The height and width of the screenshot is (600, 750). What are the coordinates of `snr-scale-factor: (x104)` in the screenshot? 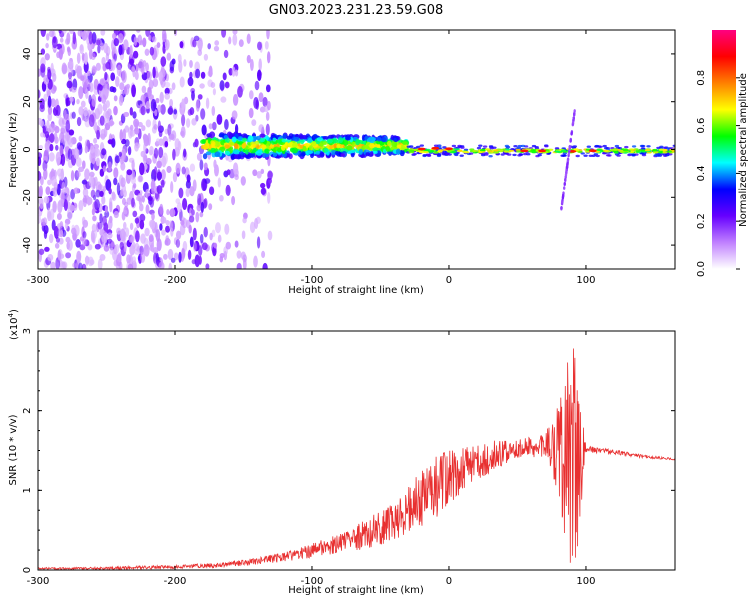 It's located at (13, 324).